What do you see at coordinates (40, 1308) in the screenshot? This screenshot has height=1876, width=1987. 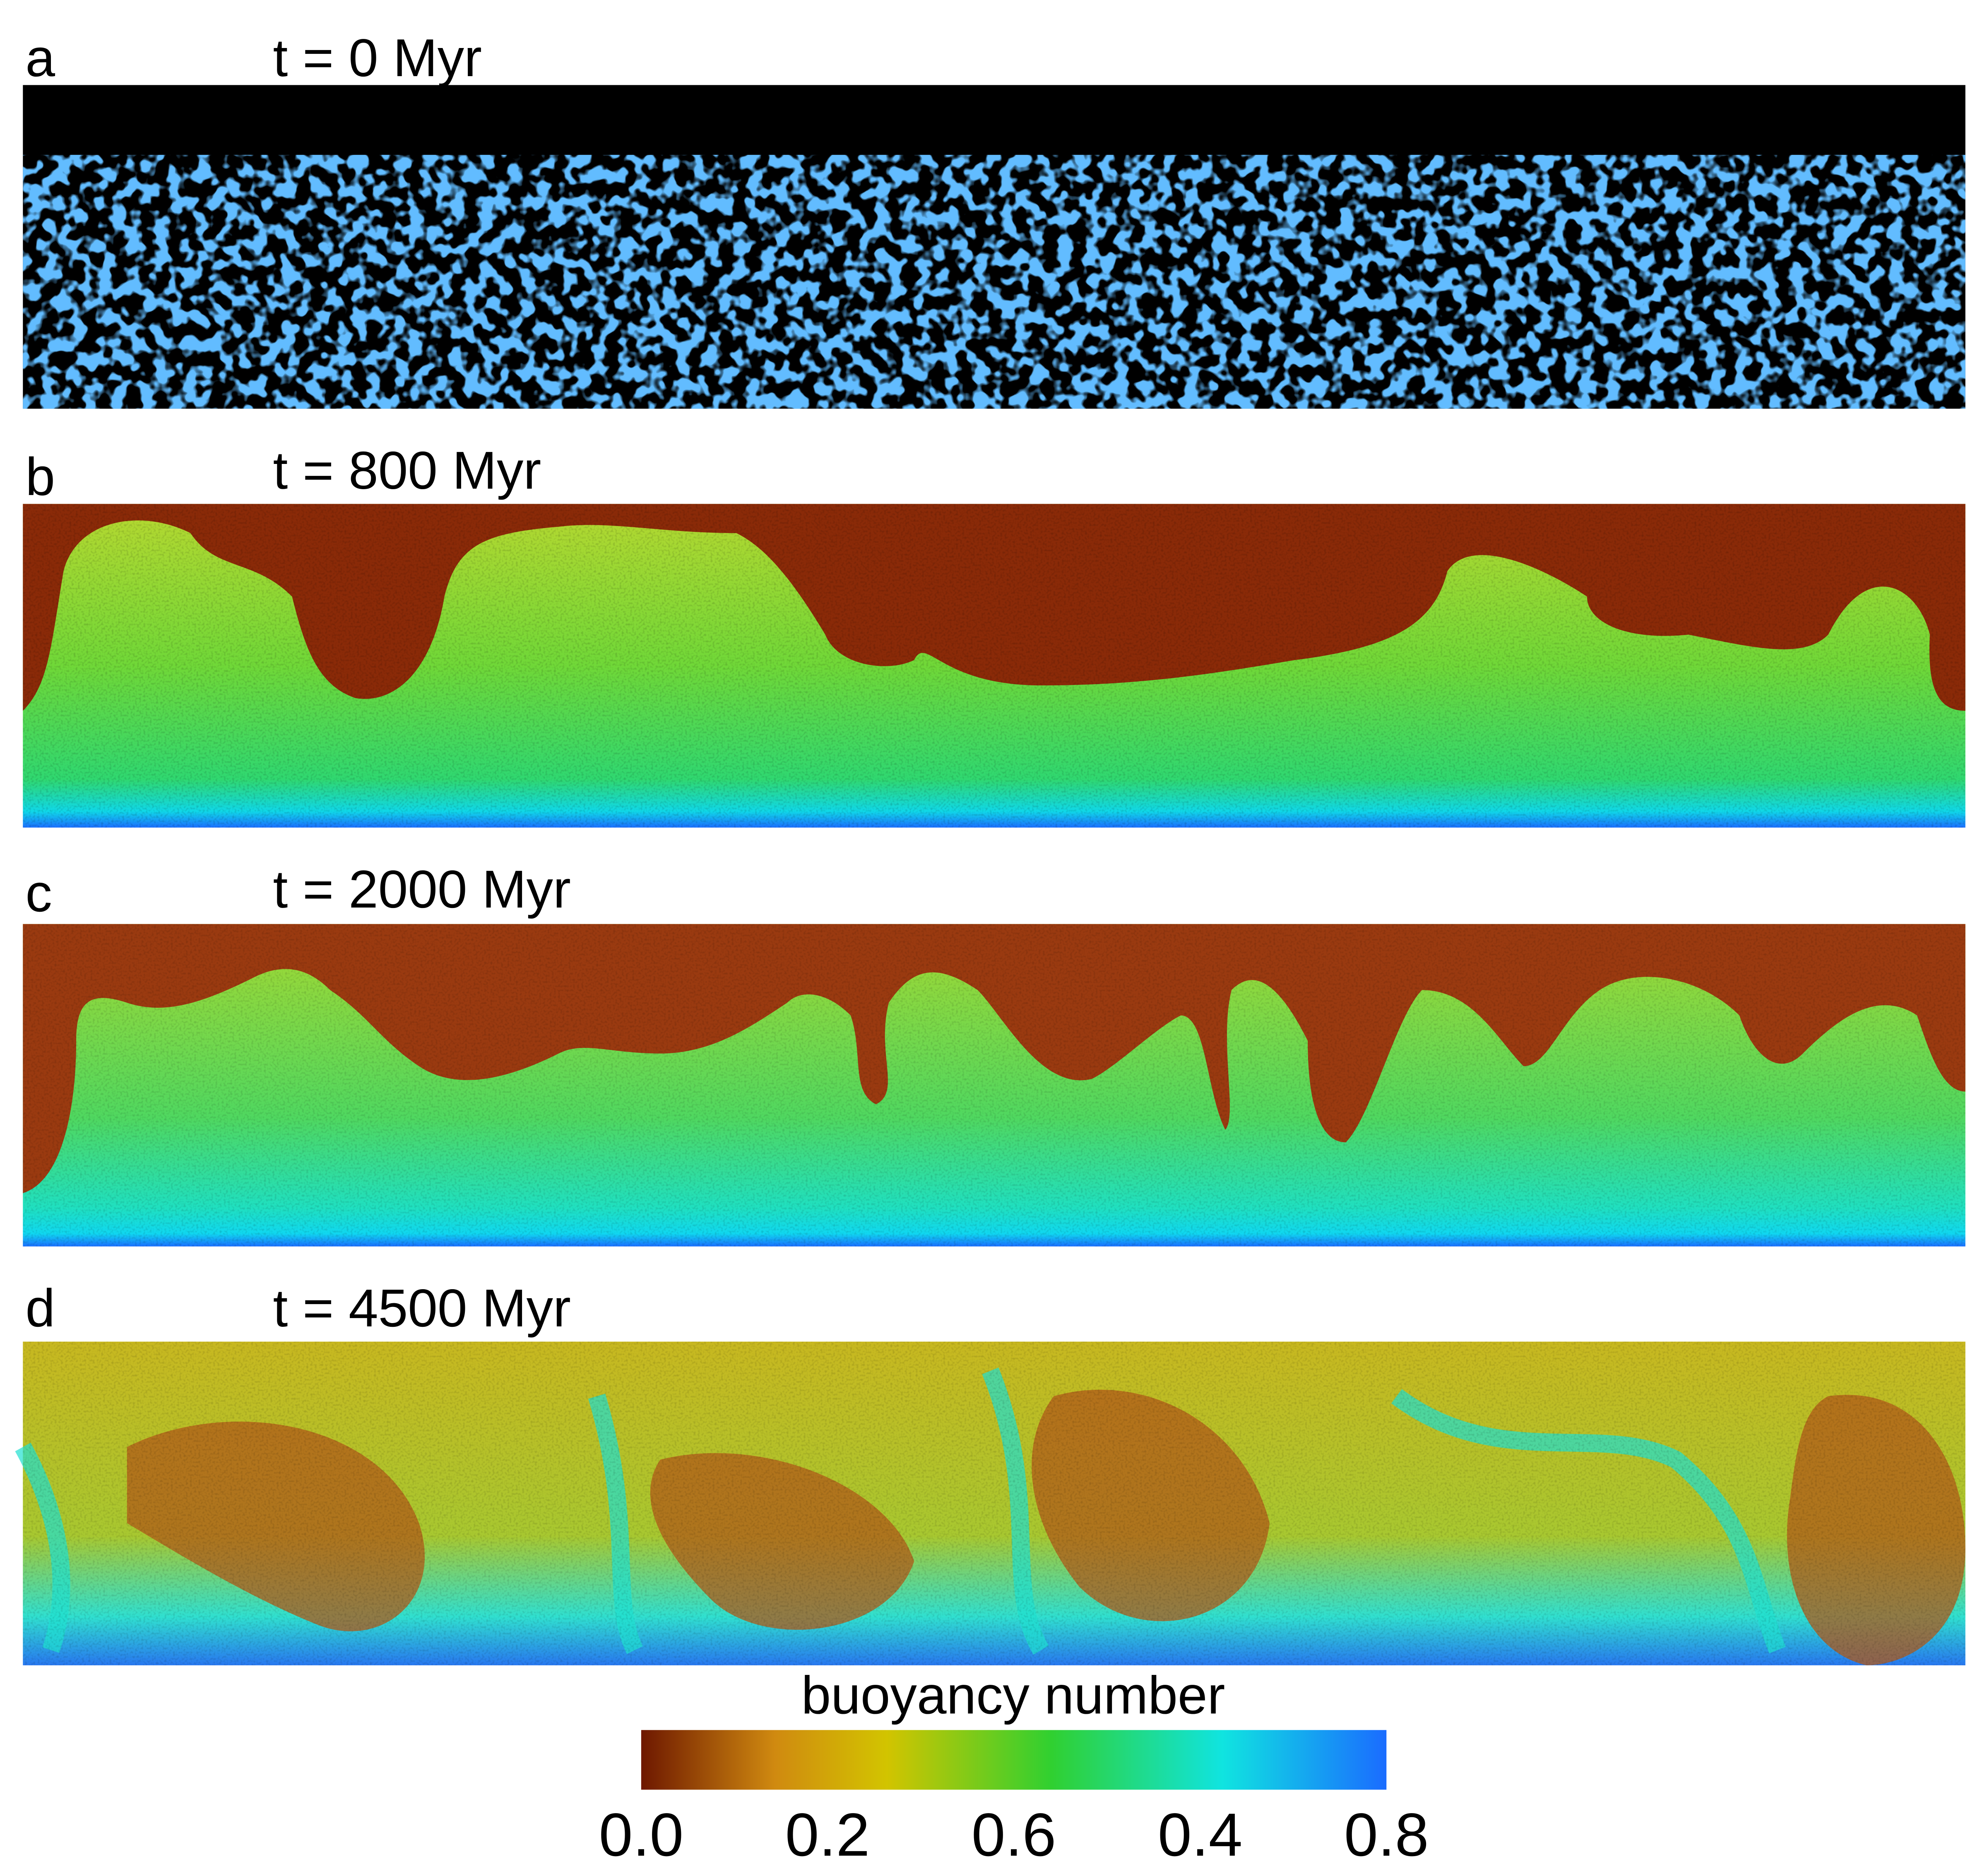 I see `panel-label: d` at bounding box center [40, 1308].